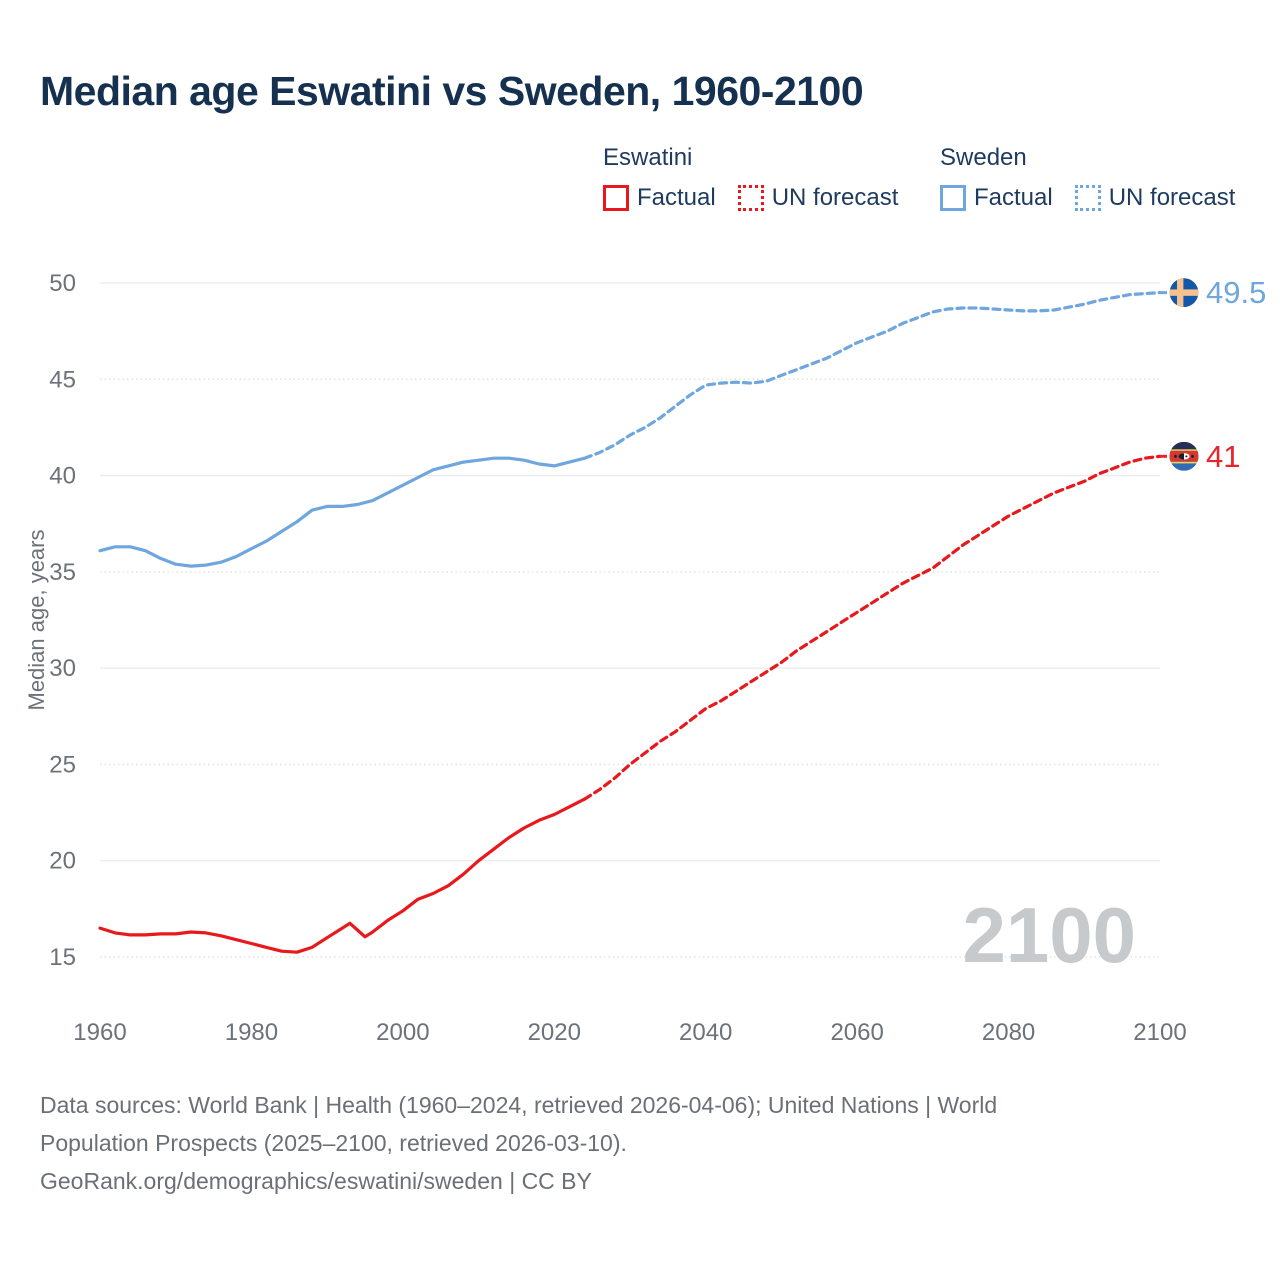 Image resolution: width=1280 pixels, height=1280 pixels. I want to click on series-line-sweden-un-forecast, so click(872, 375).